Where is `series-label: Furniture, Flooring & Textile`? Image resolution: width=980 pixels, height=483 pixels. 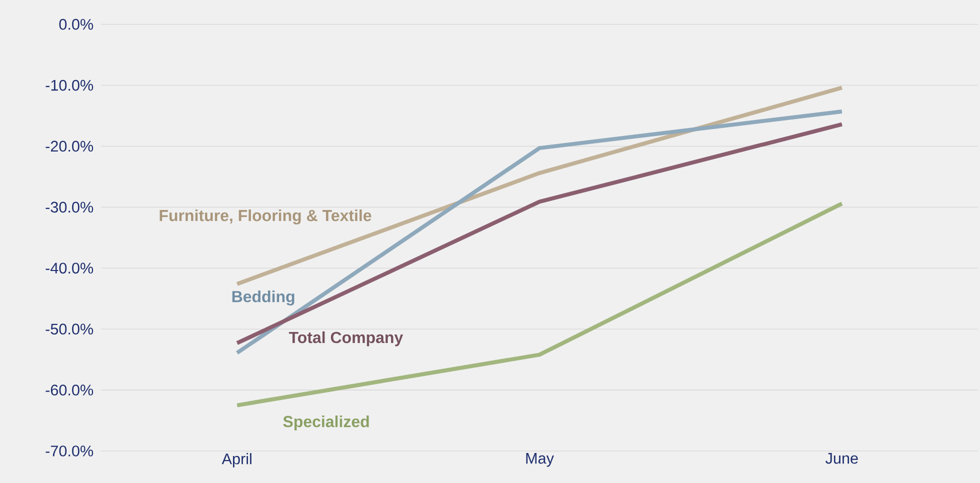
series-label: Furniture, Flooring & Textile is located at coordinates (266, 216).